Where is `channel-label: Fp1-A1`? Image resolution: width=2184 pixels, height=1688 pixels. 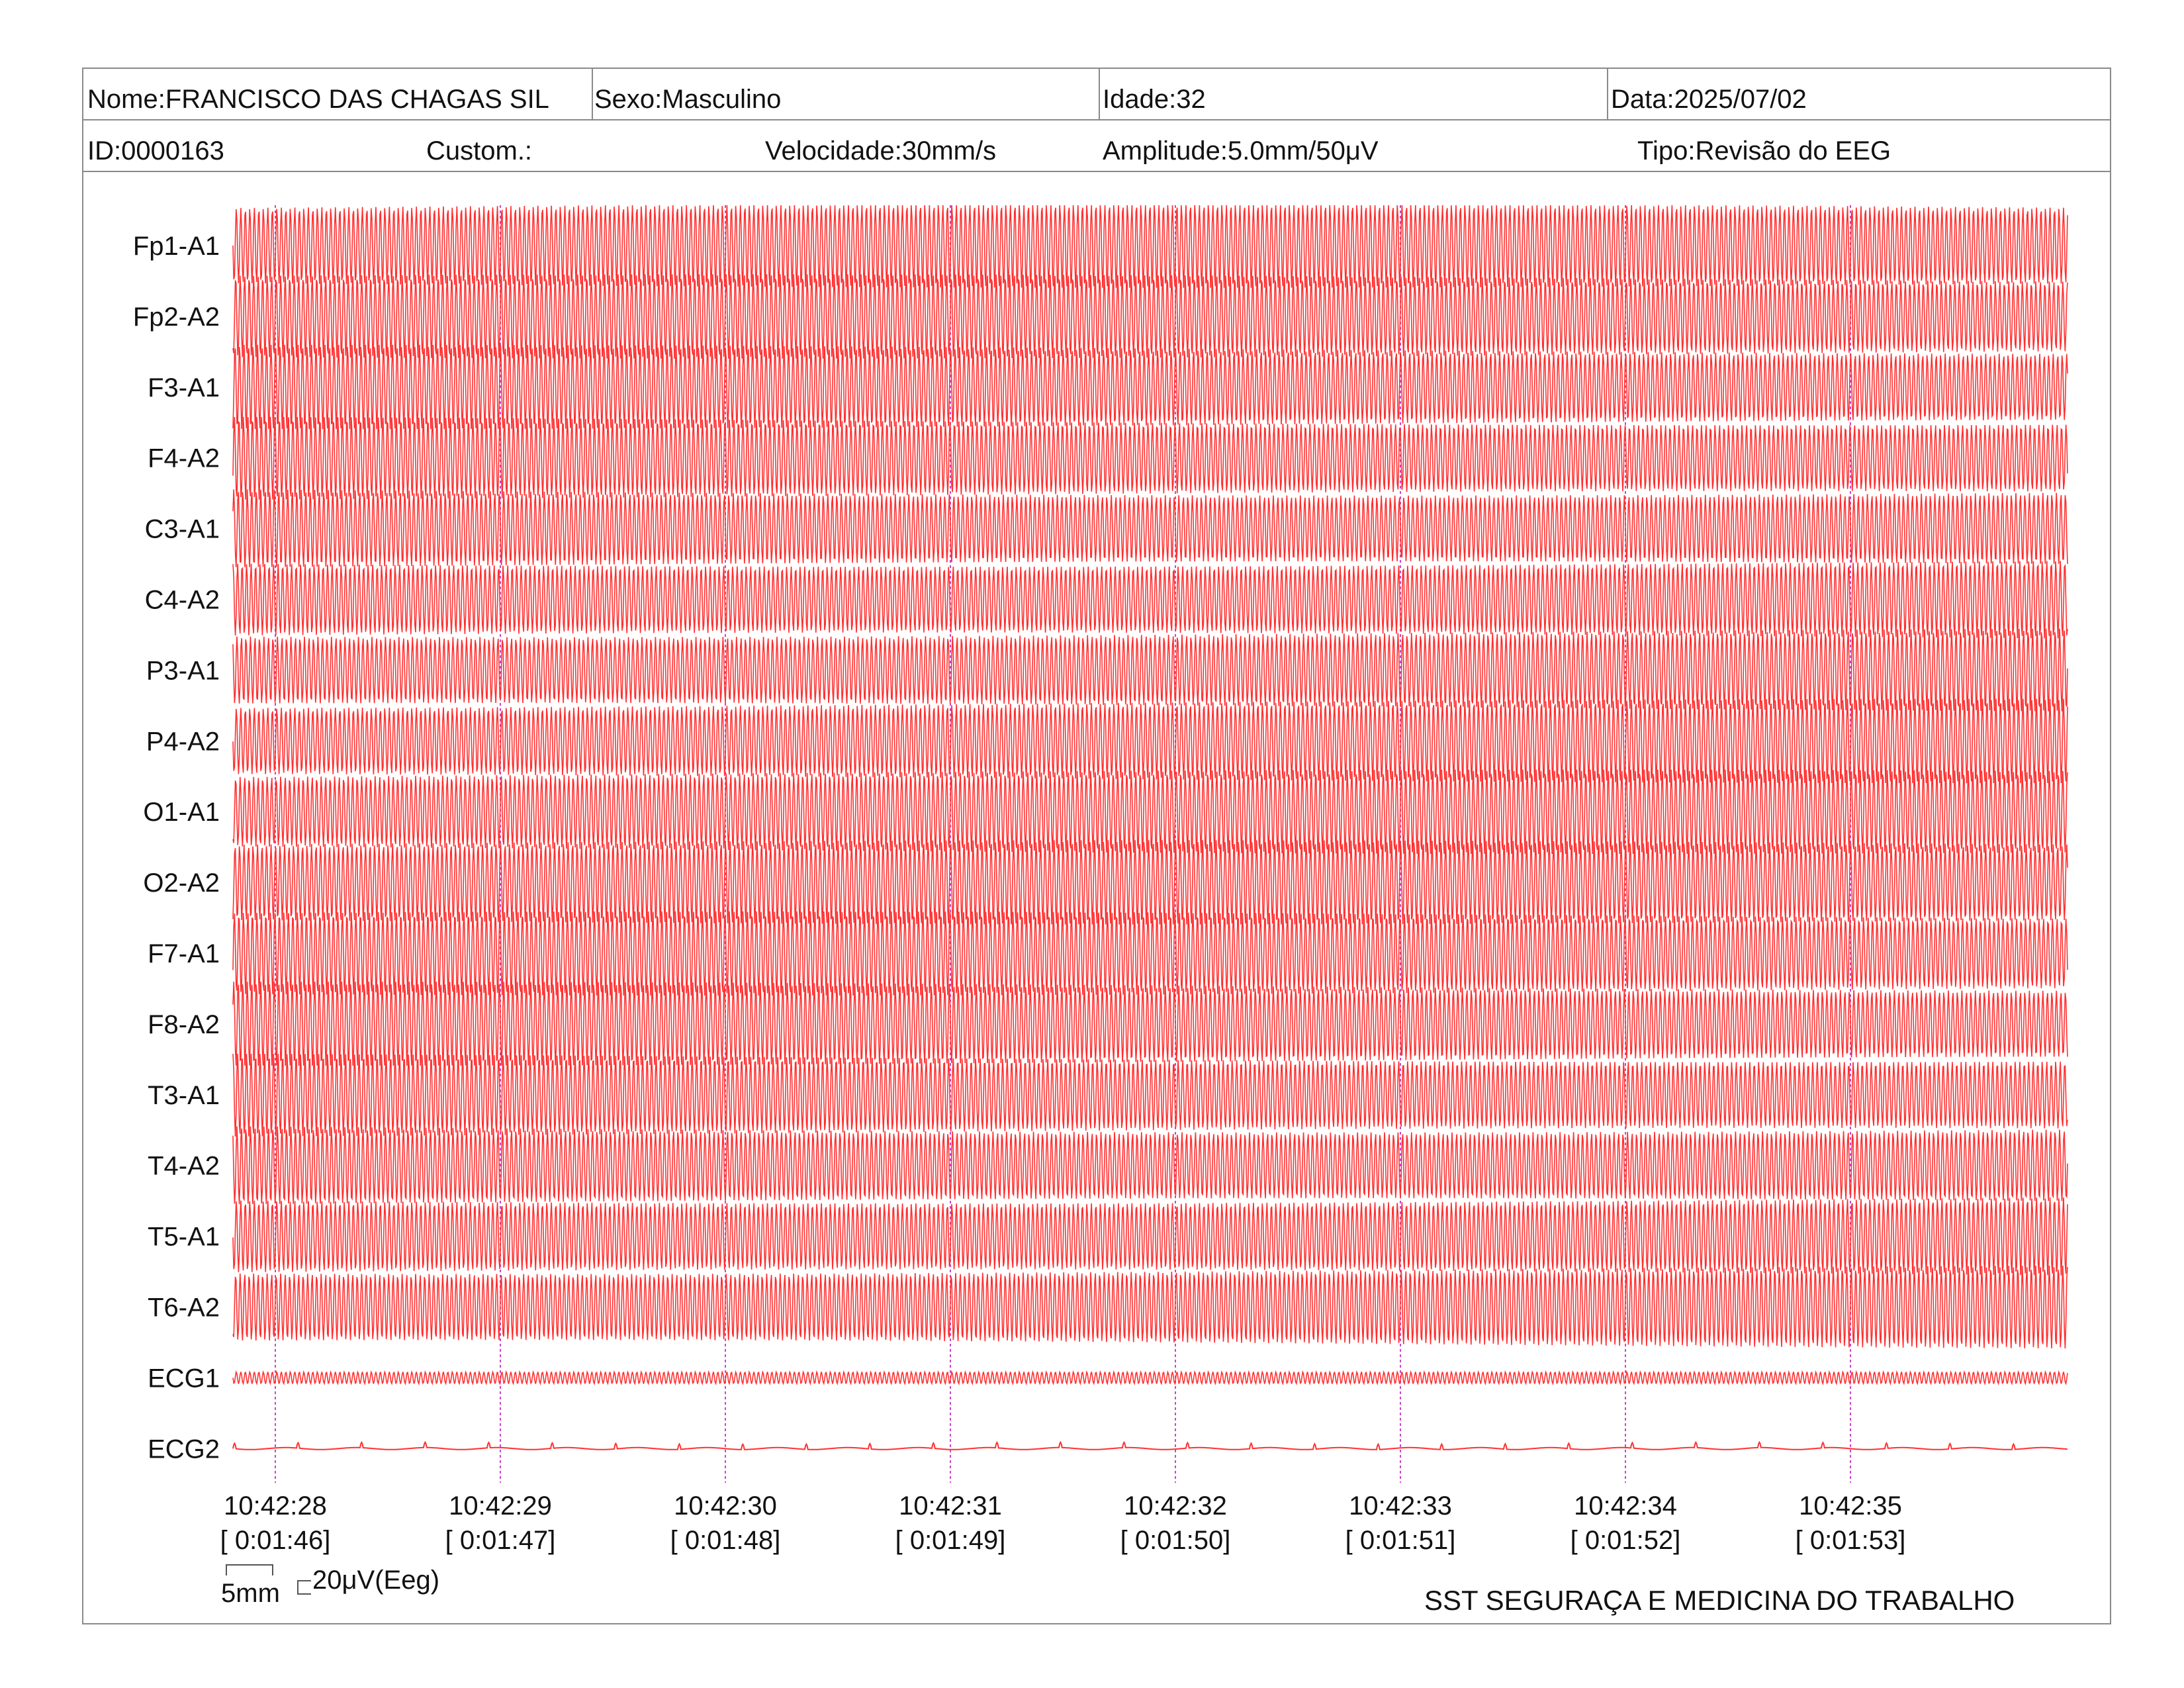
channel-label: Fp1-A1 is located at coordinates (176, 246).